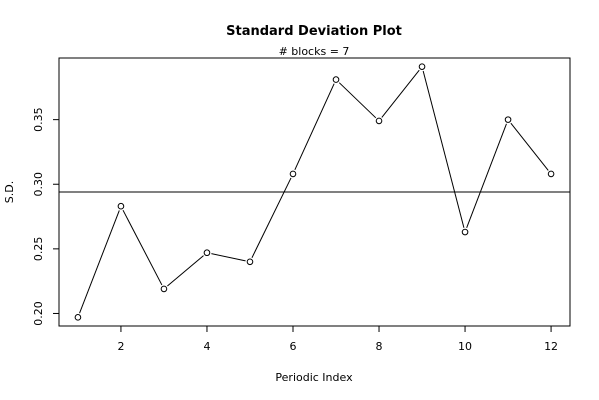  What do you see at coordinates (379, 346) in the screenshot?
I see `x-tick-label: 8` at bounding box center [379, 346].